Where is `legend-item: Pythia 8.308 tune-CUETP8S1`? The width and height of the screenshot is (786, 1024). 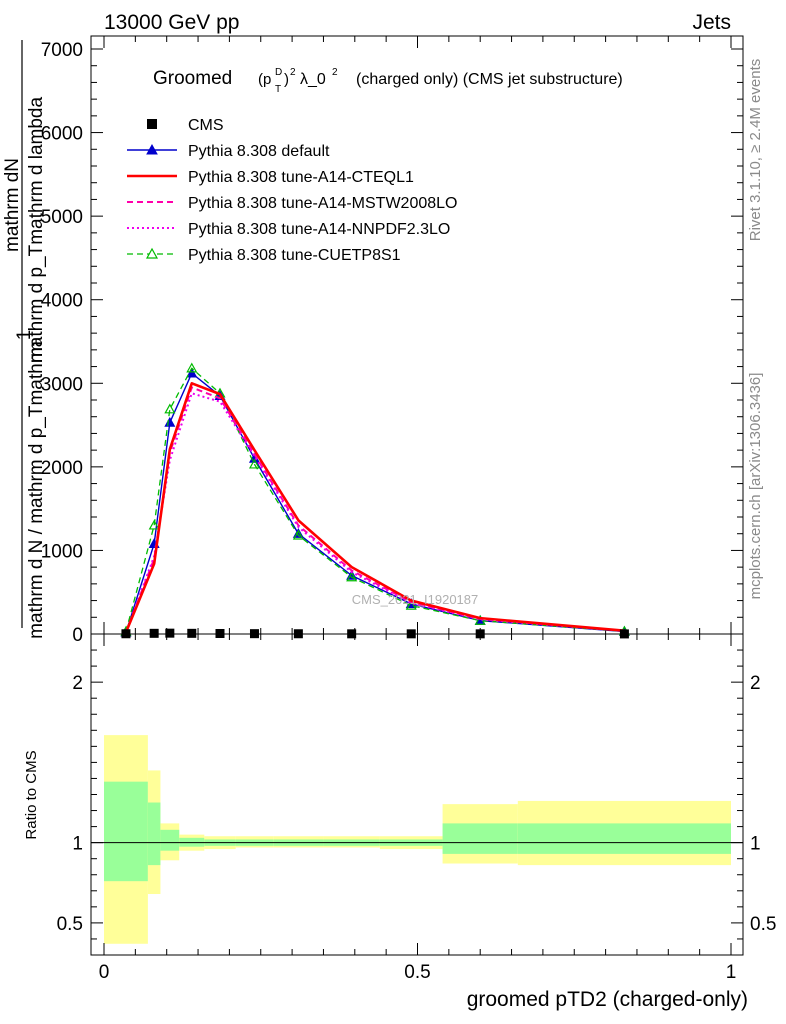 legend-item: Pythia 8.308 tune-CUETP8S1 is located at coordinates (264, 255).